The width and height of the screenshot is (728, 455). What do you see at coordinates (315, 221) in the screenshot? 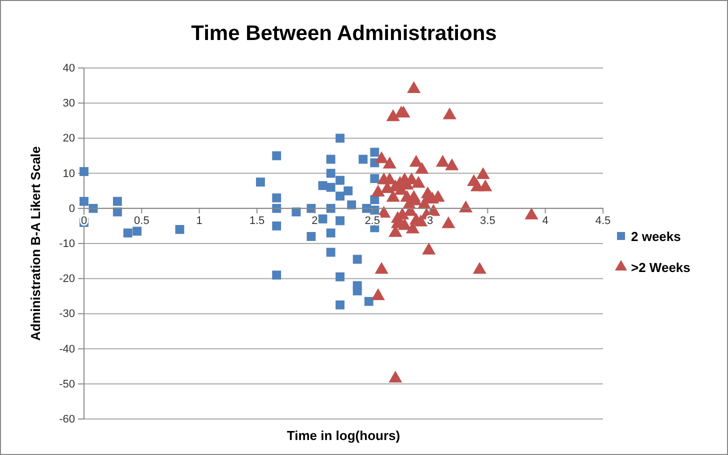
I see `x-tick-label: 2` at bounding box center [315, 221].